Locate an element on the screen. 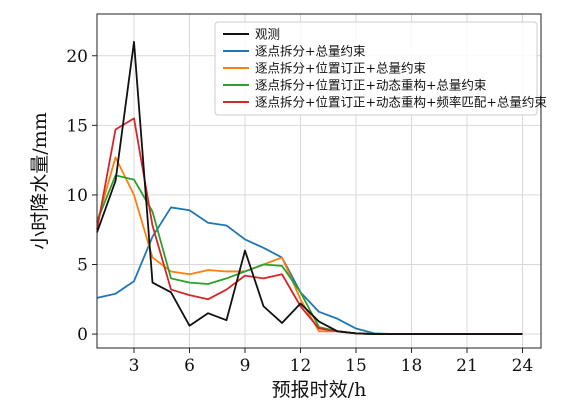 This screenshot has height=410, width=571. y-tick-label: 20 is located at coordinates (77, 57).